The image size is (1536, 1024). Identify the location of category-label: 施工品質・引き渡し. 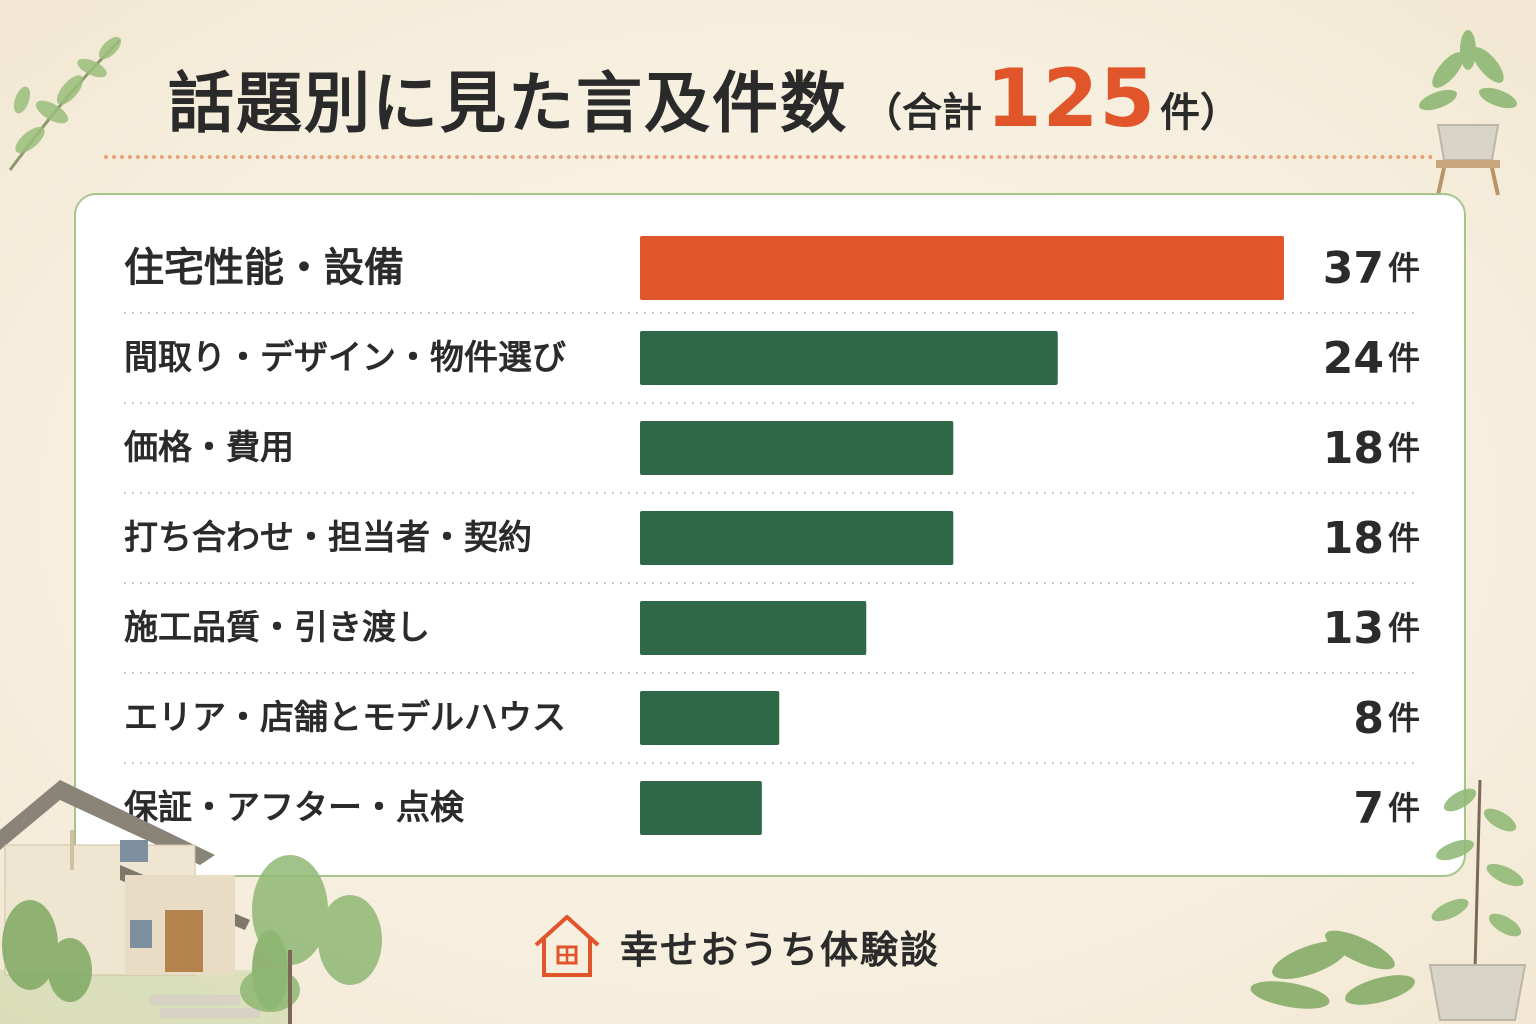
(277, 628).